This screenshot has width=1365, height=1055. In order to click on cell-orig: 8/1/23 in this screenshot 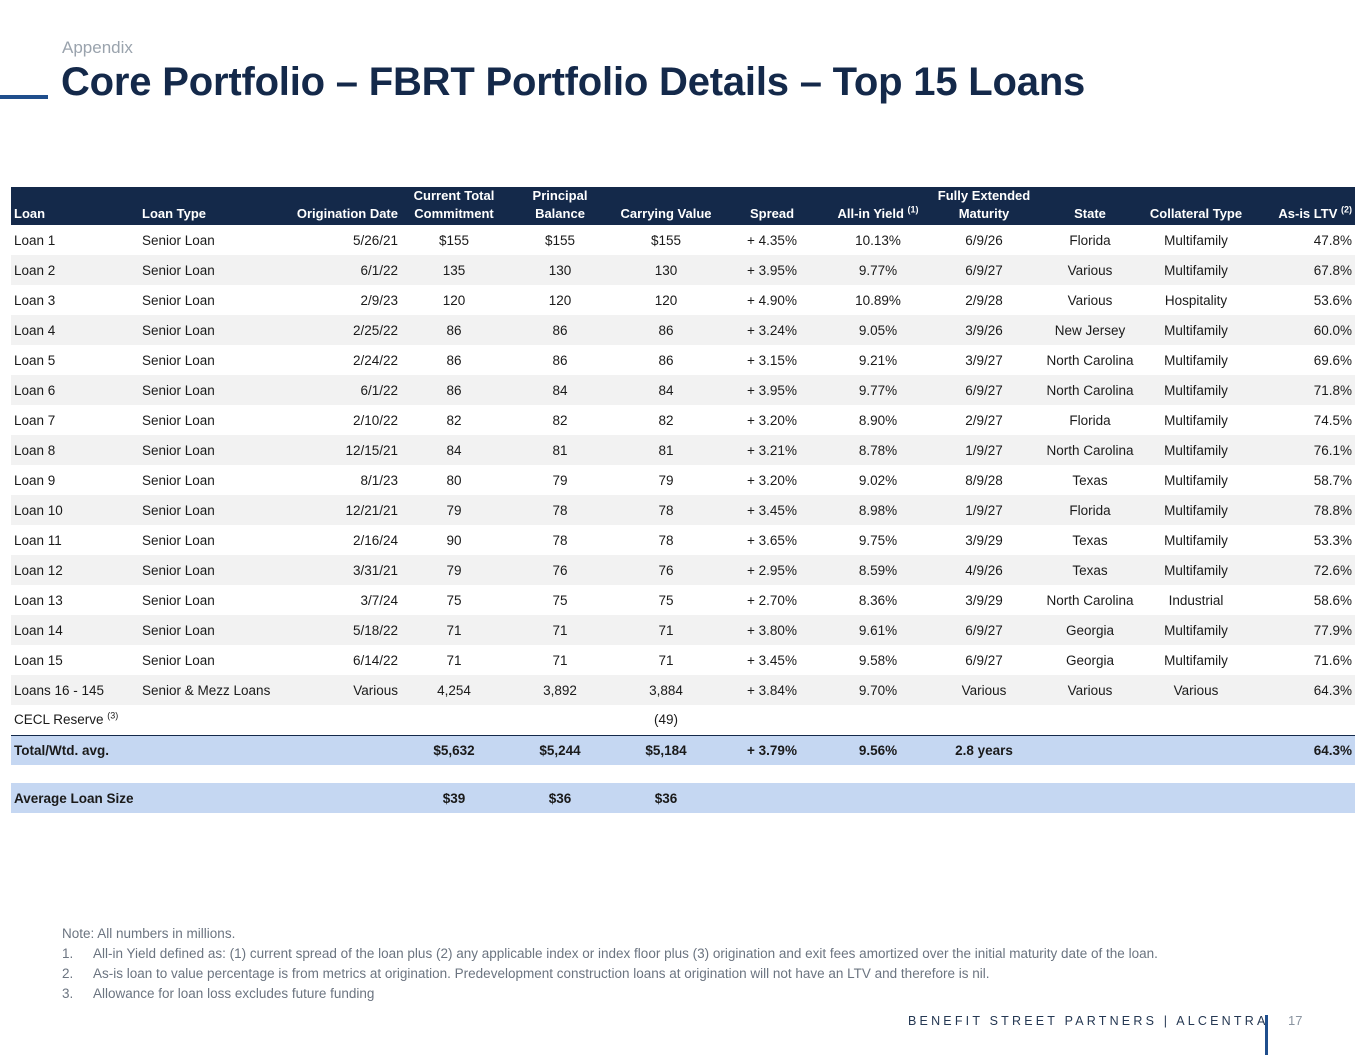, I will do `click(379, 480)`.